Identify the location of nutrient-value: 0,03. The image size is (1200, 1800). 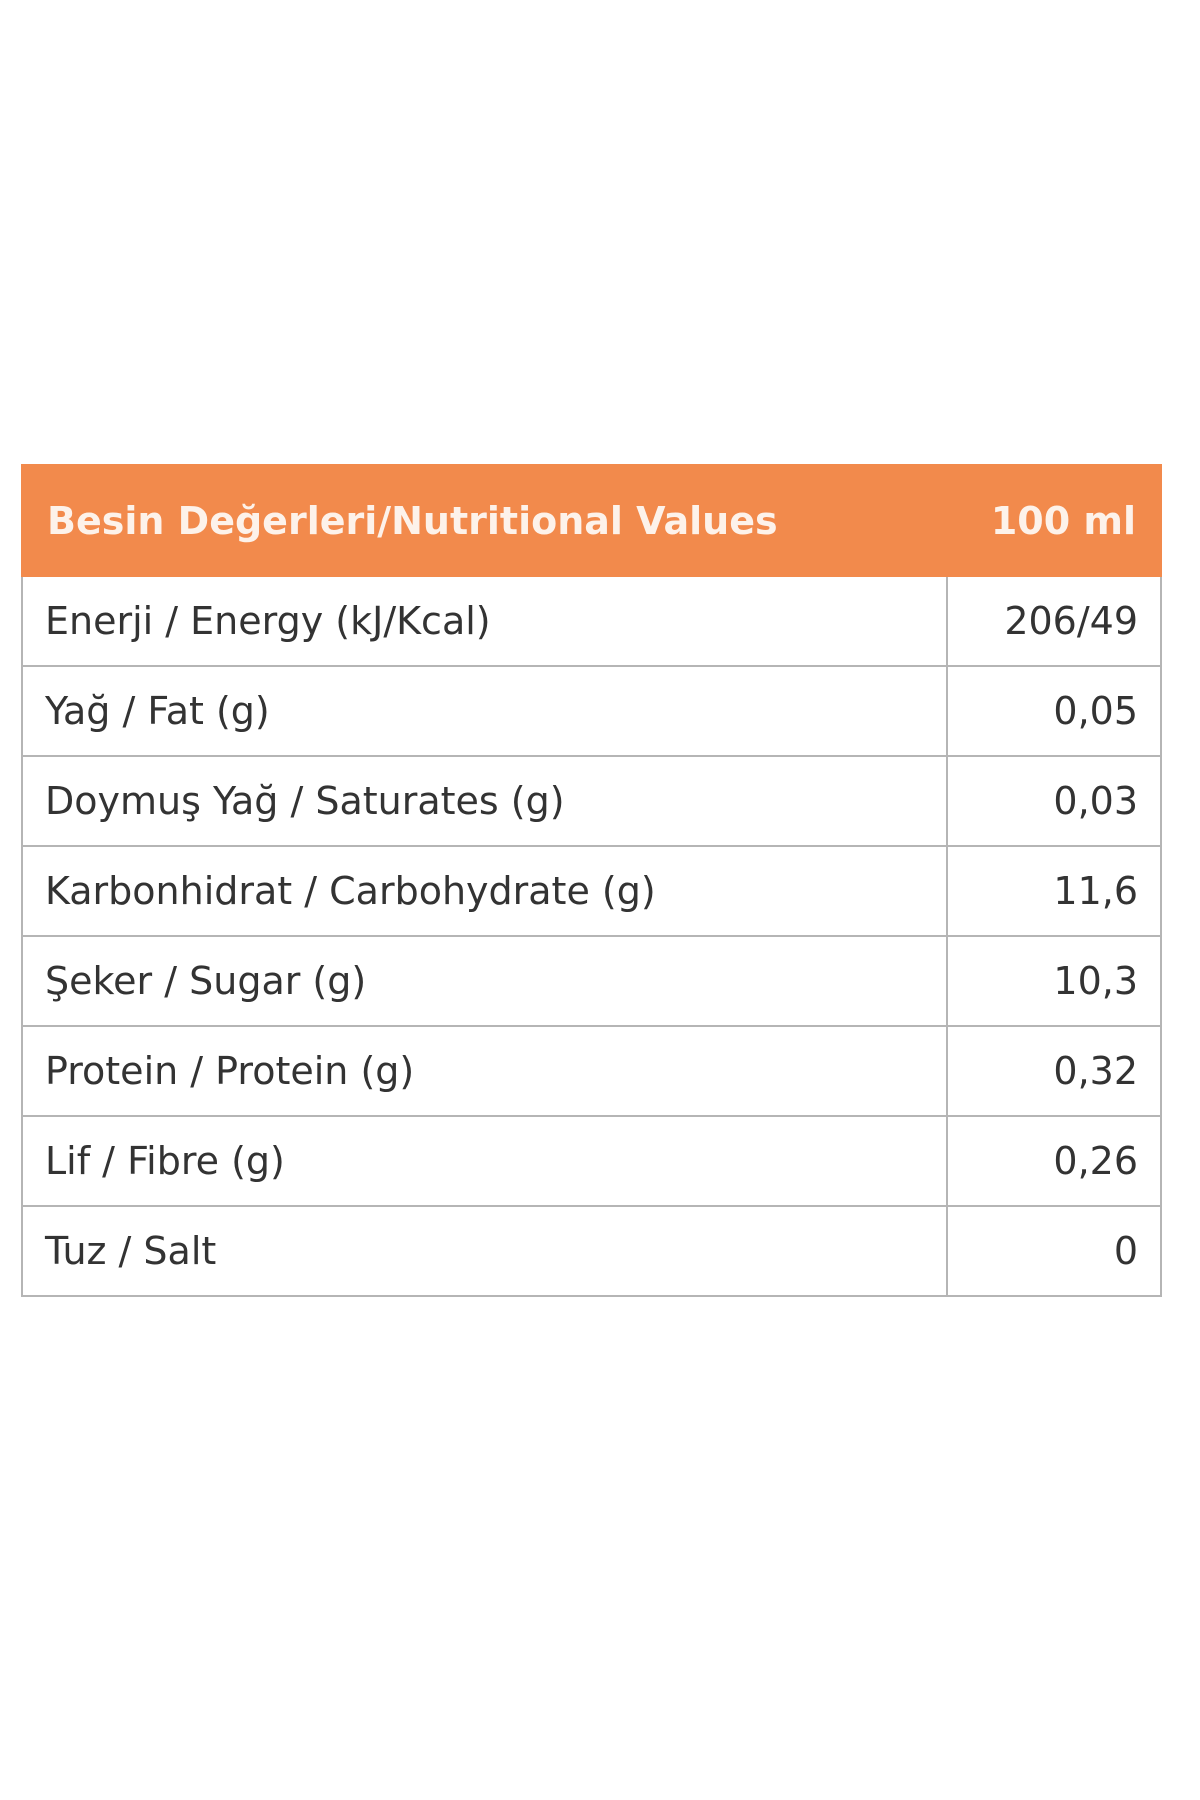
(1054, 801).